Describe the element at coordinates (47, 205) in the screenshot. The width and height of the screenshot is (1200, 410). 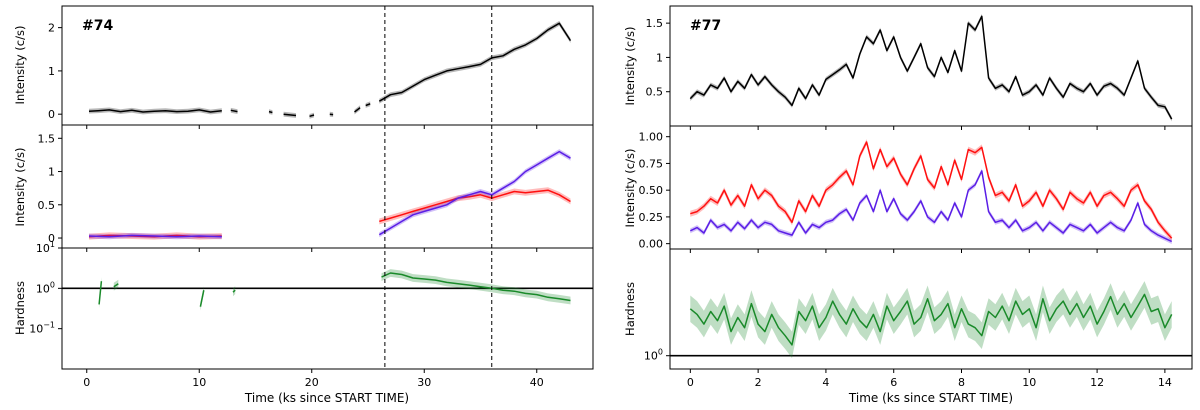
I see `ytick-label-74-1-1: 0.5` at that location.